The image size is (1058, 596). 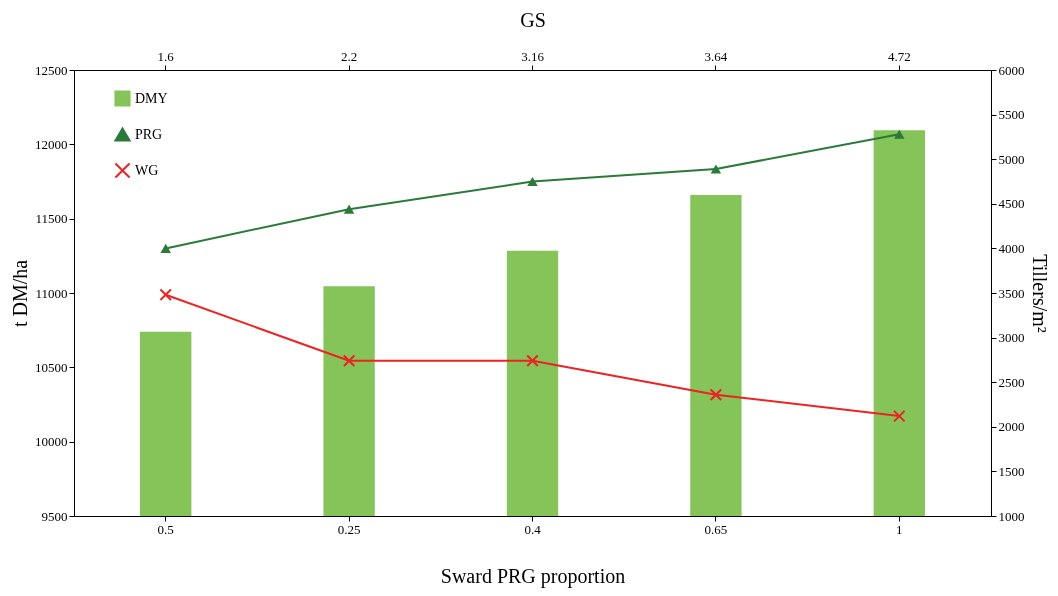 What do you see at coordinates (533, 19) in the screenshot?
I see `x2-axis-title: GS` at bounding box center [533, 19].